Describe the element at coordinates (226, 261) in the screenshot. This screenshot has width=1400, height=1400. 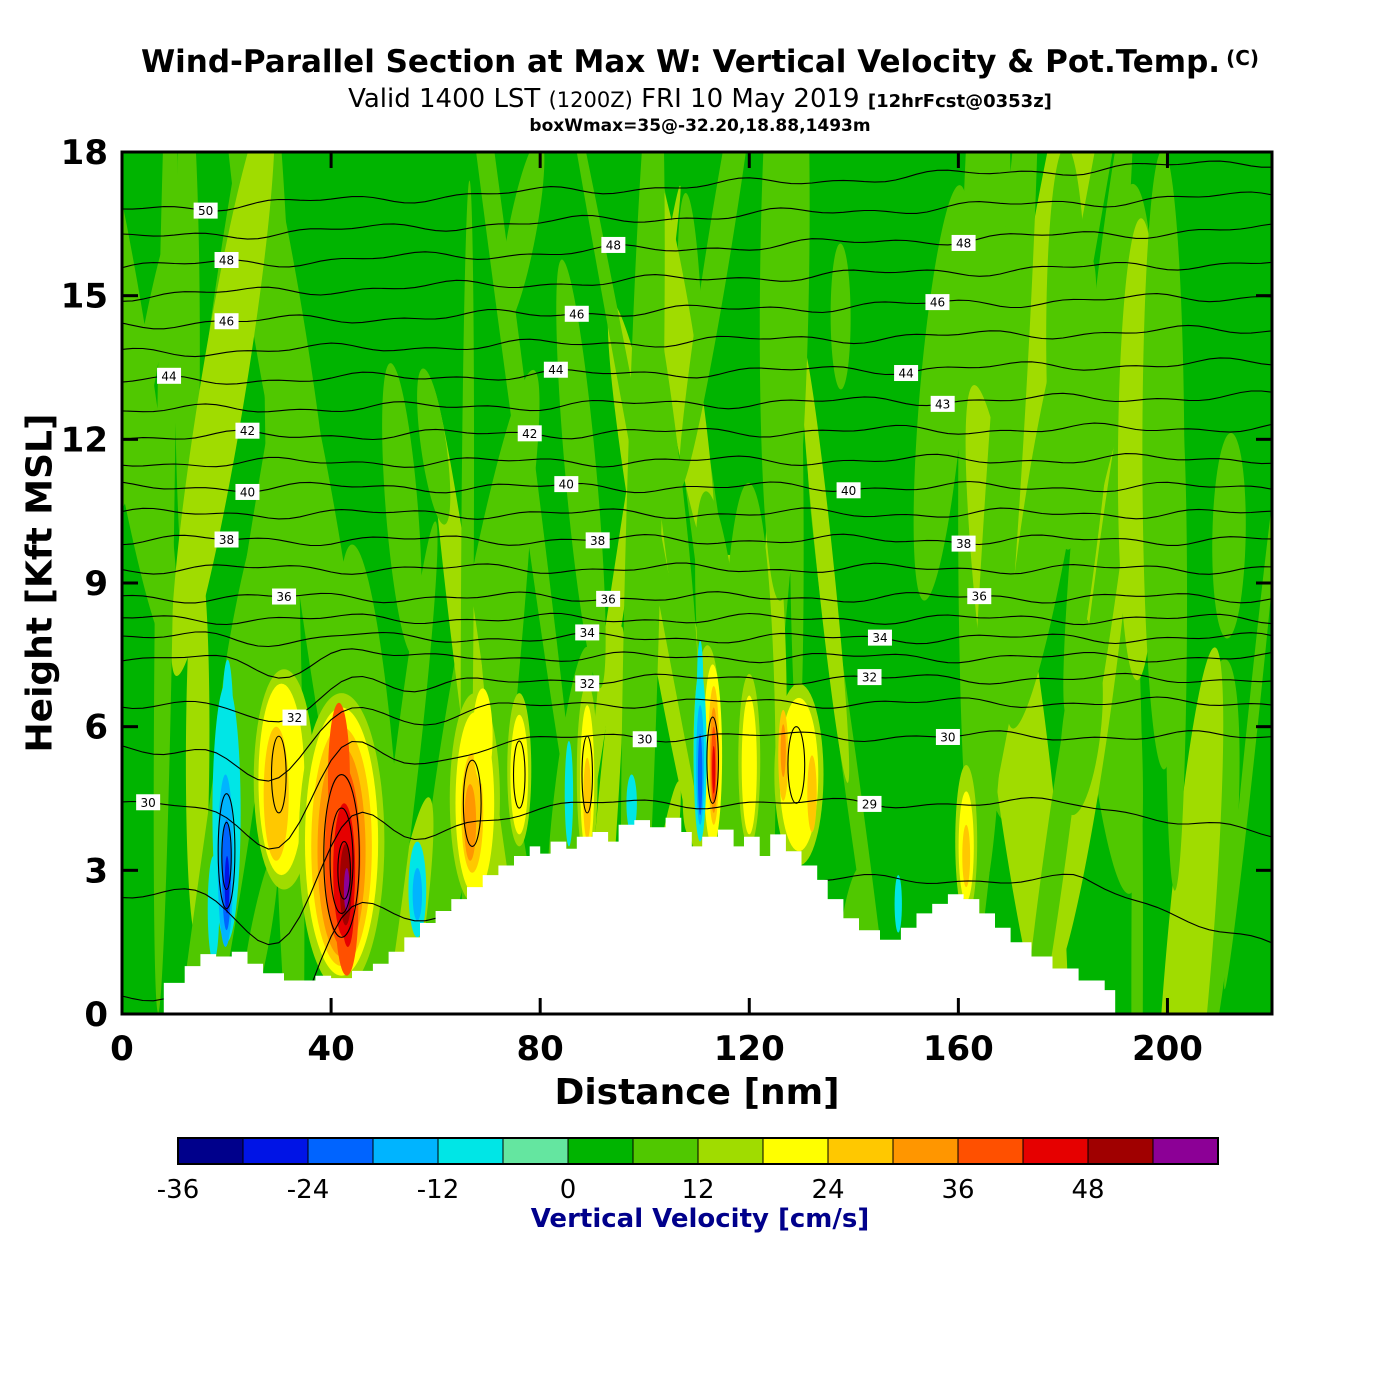
I see `isentrope-label: 48` at that location.